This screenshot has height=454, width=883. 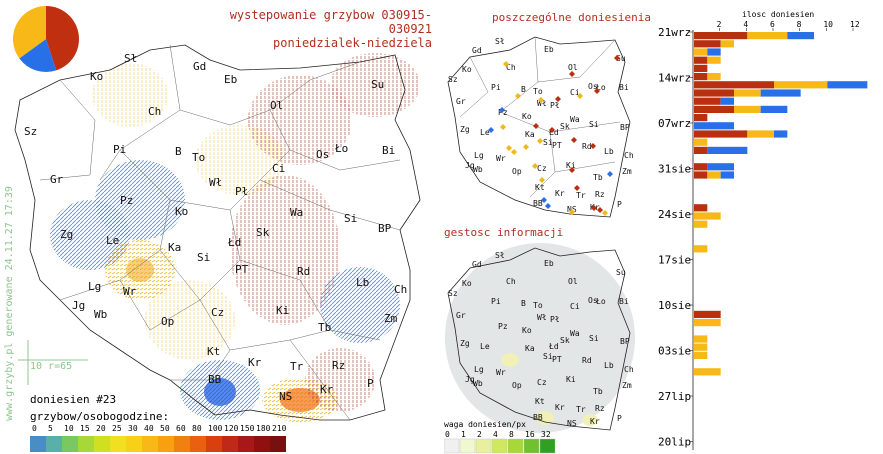 I want to click on points-region-label: Rd, so click(x=587, y=146).